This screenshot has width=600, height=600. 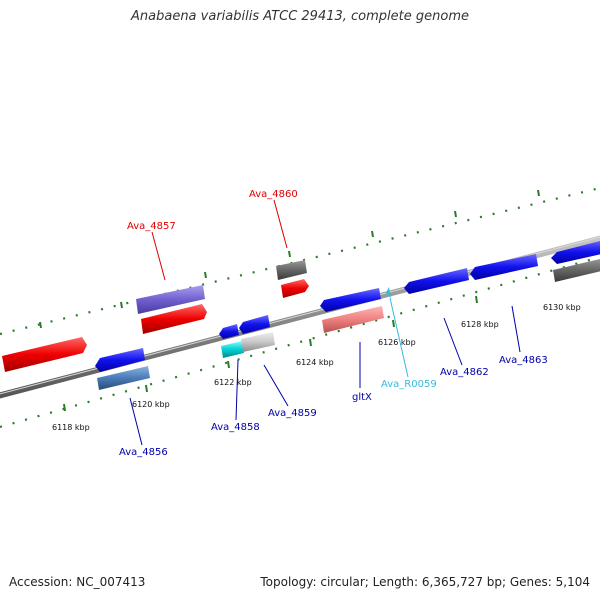 What do you see at coordinates (397, 342) in the screenshot?
I see `kbp-label-6126: 6126 kbp` at bounding box center [397, 342].